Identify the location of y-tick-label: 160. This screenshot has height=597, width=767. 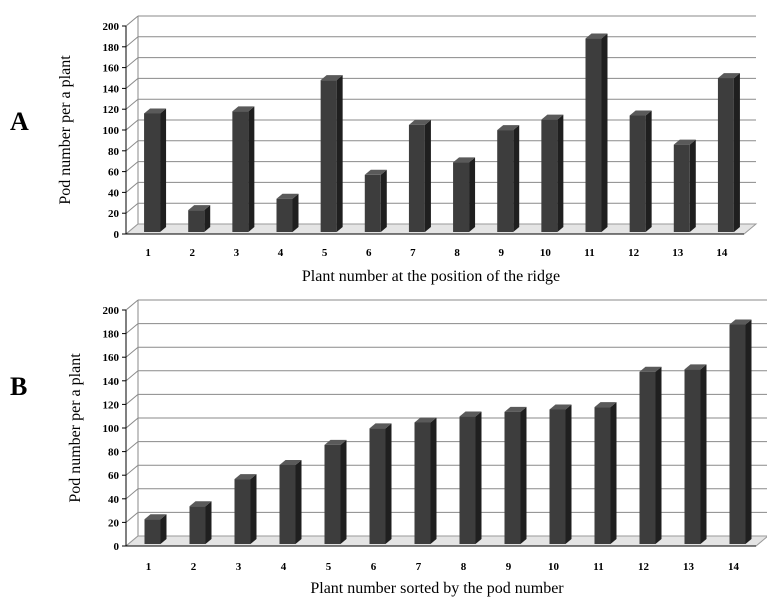
(111, 69).